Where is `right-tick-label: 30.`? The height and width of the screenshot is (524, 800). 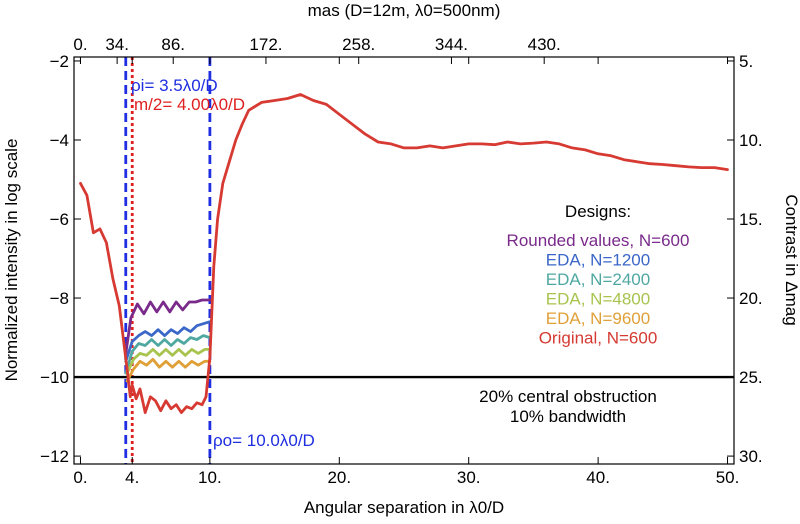
right-tick-label: 30. is located at coordinates (751, 456).